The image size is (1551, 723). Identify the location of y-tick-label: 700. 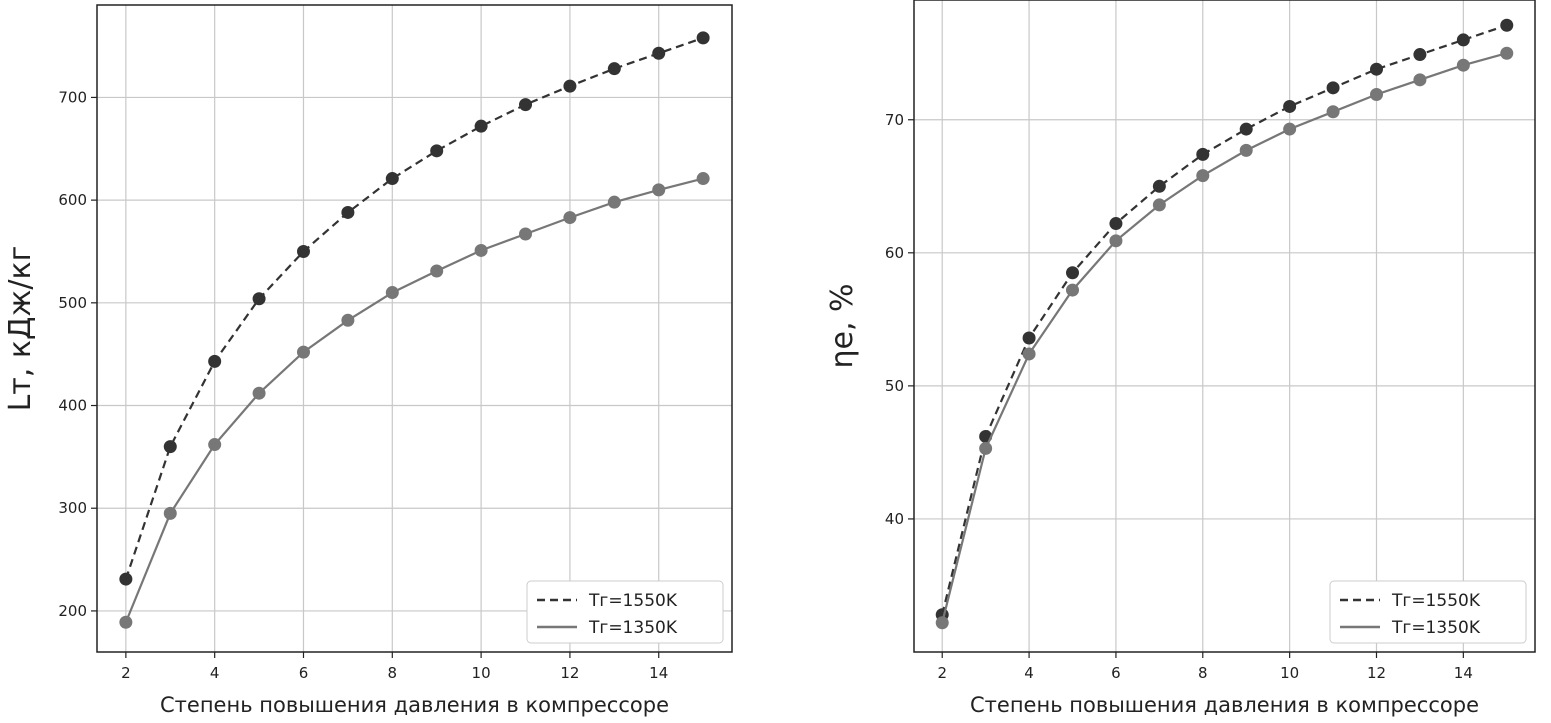
(72, 97).